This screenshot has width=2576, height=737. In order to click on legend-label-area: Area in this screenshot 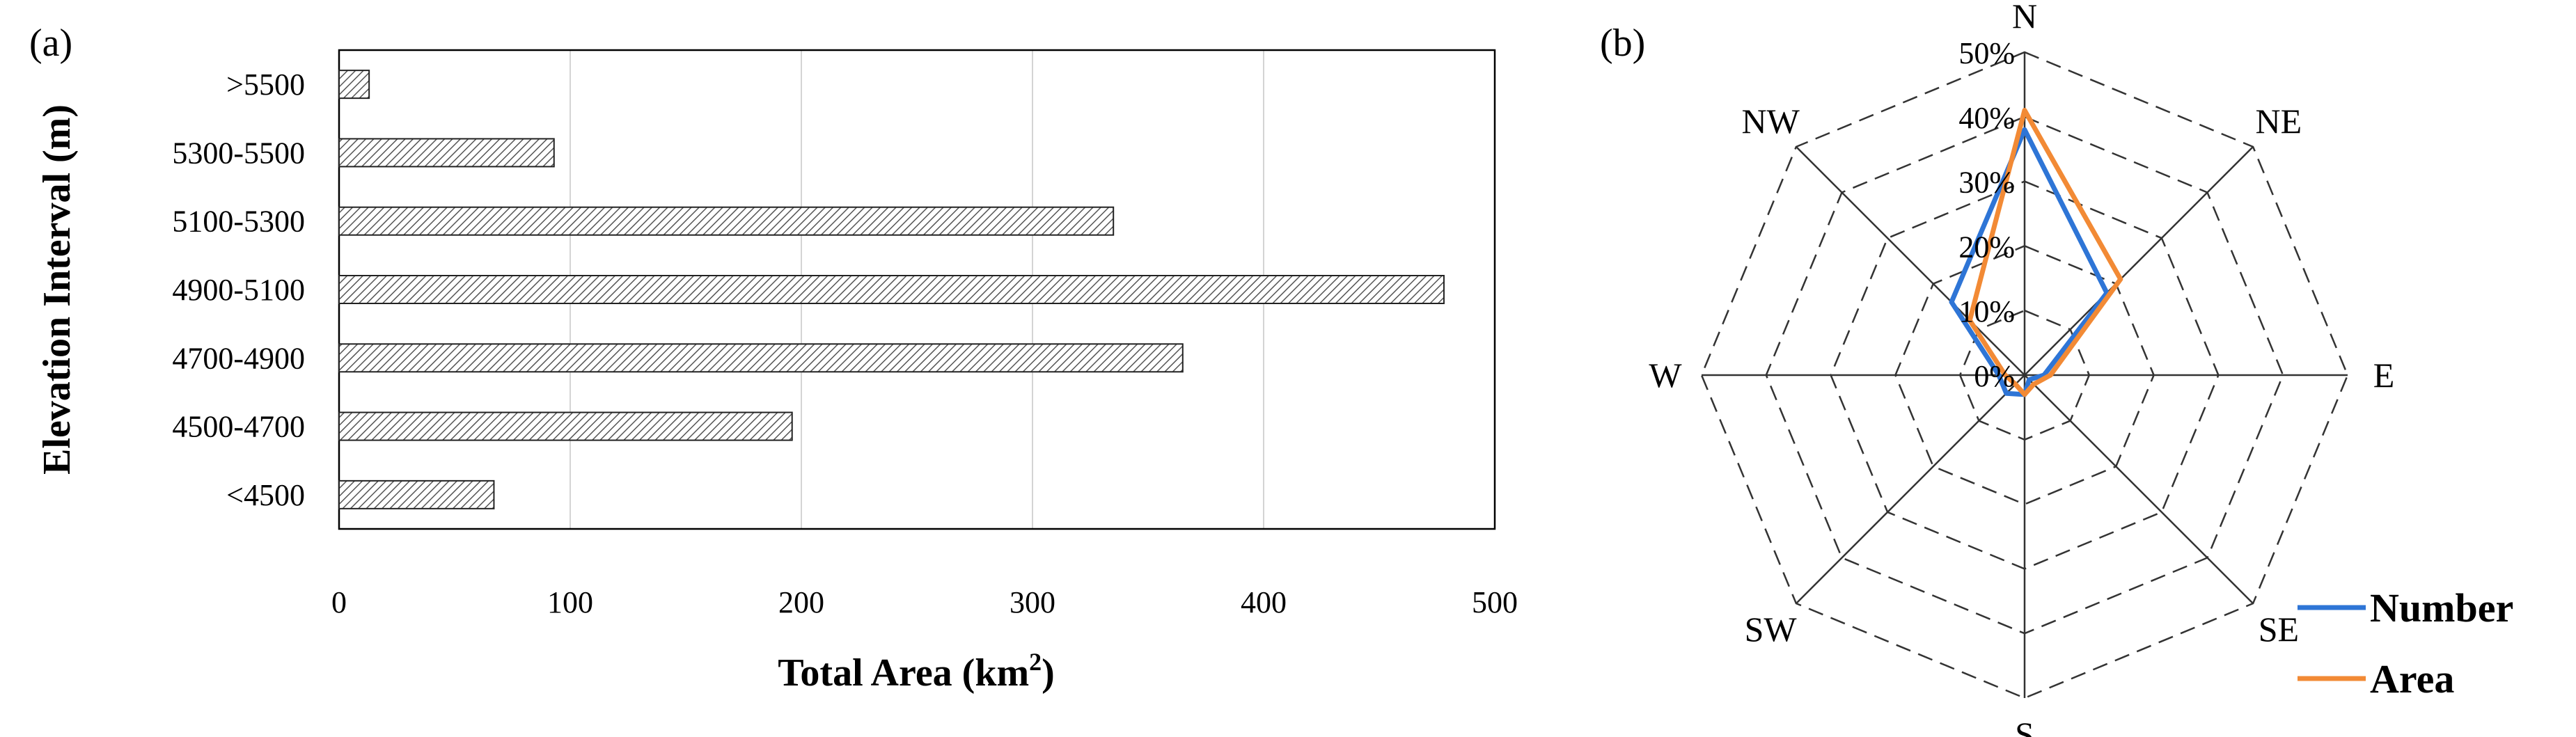, I will do `click(2412, 679)`.